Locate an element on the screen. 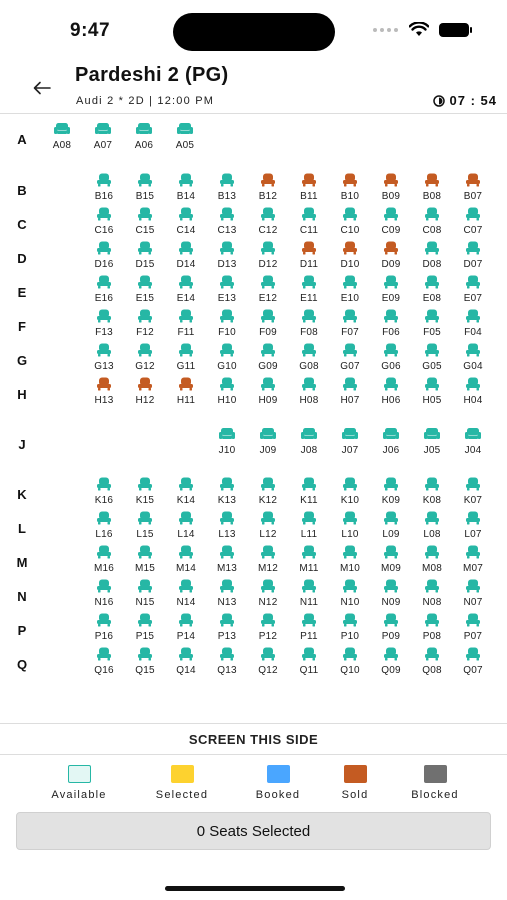  seat-p07: P07 is located at coordinates (473, 629).